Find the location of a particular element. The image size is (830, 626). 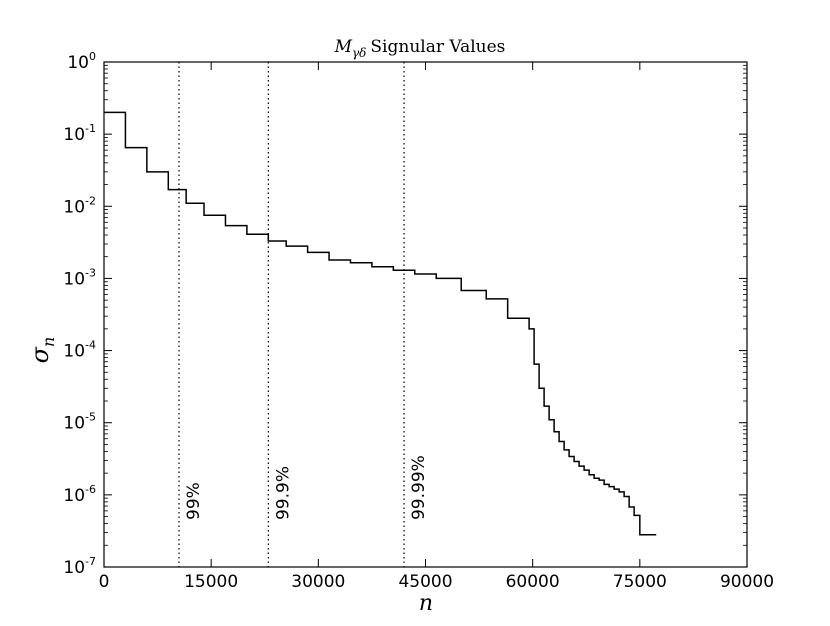

y-tick-label-2: 10⁻² is located at coordinates (79, 205).